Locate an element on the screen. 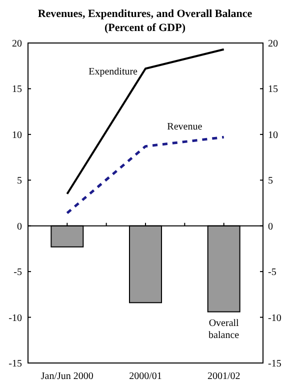 The height and width of the screenshot is (389, 290). y-tick-label: 0 is located at coordinates (19, 226).